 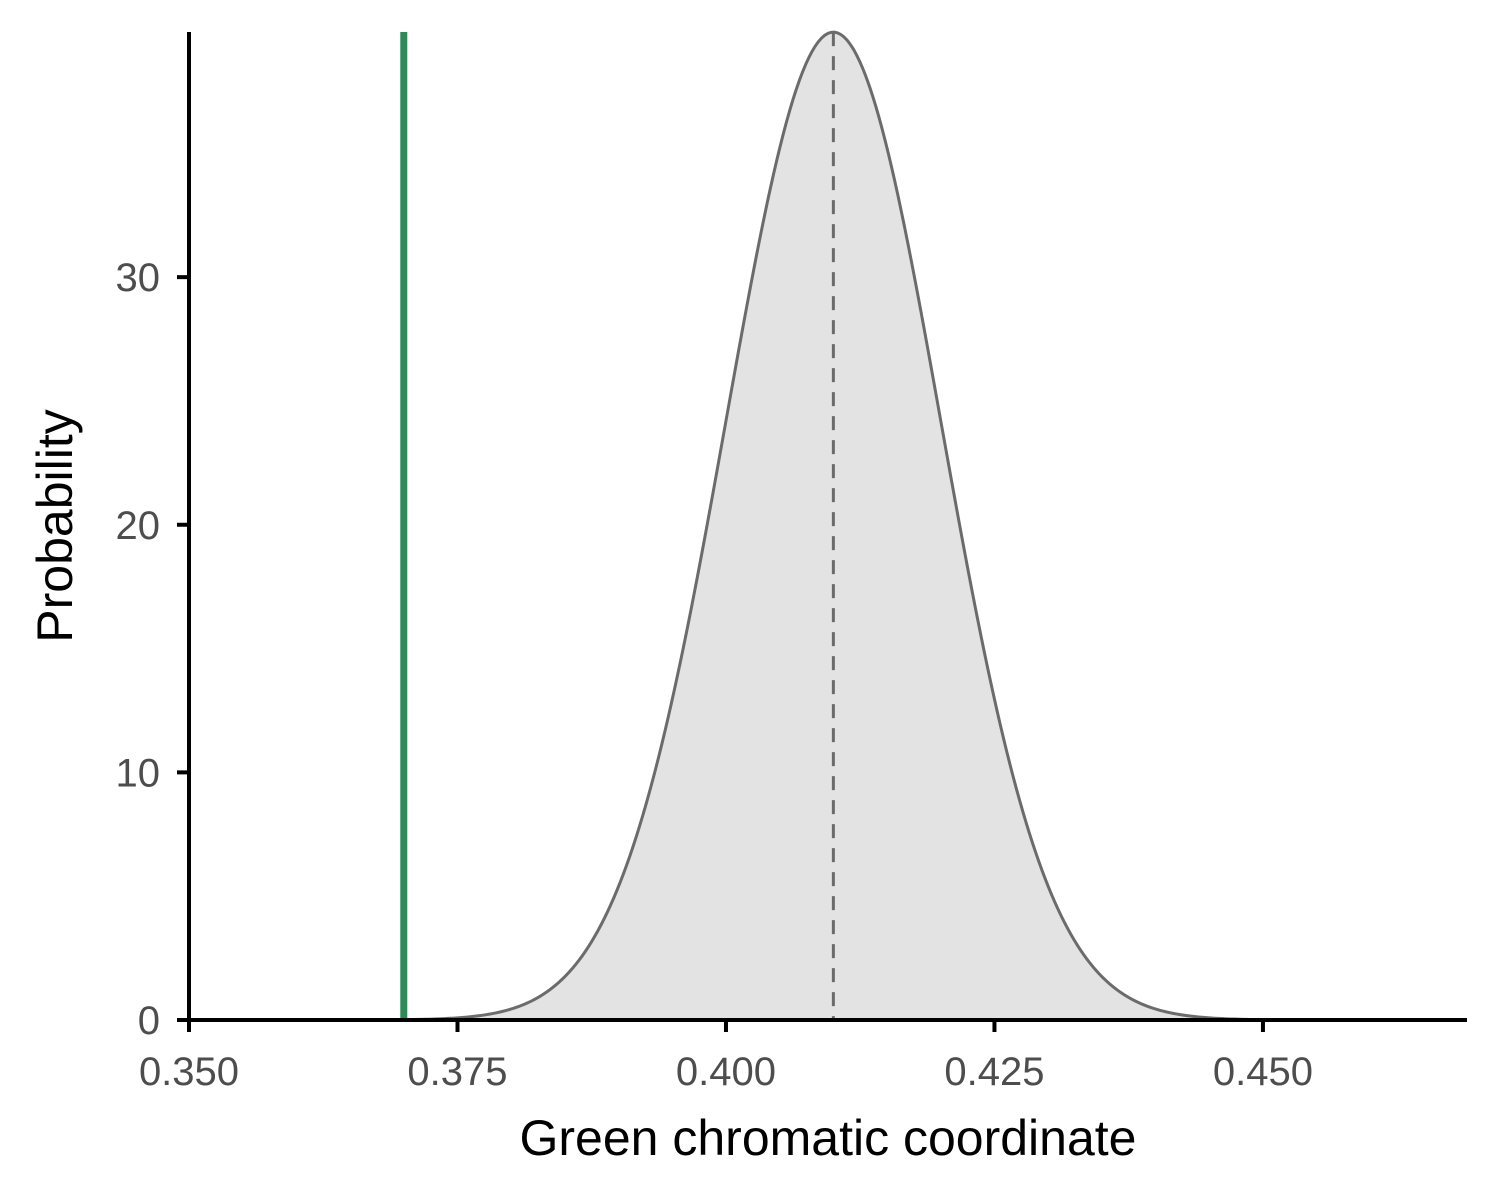 I want to click on y-axis-title: Probability, so click(x=55, y=525).